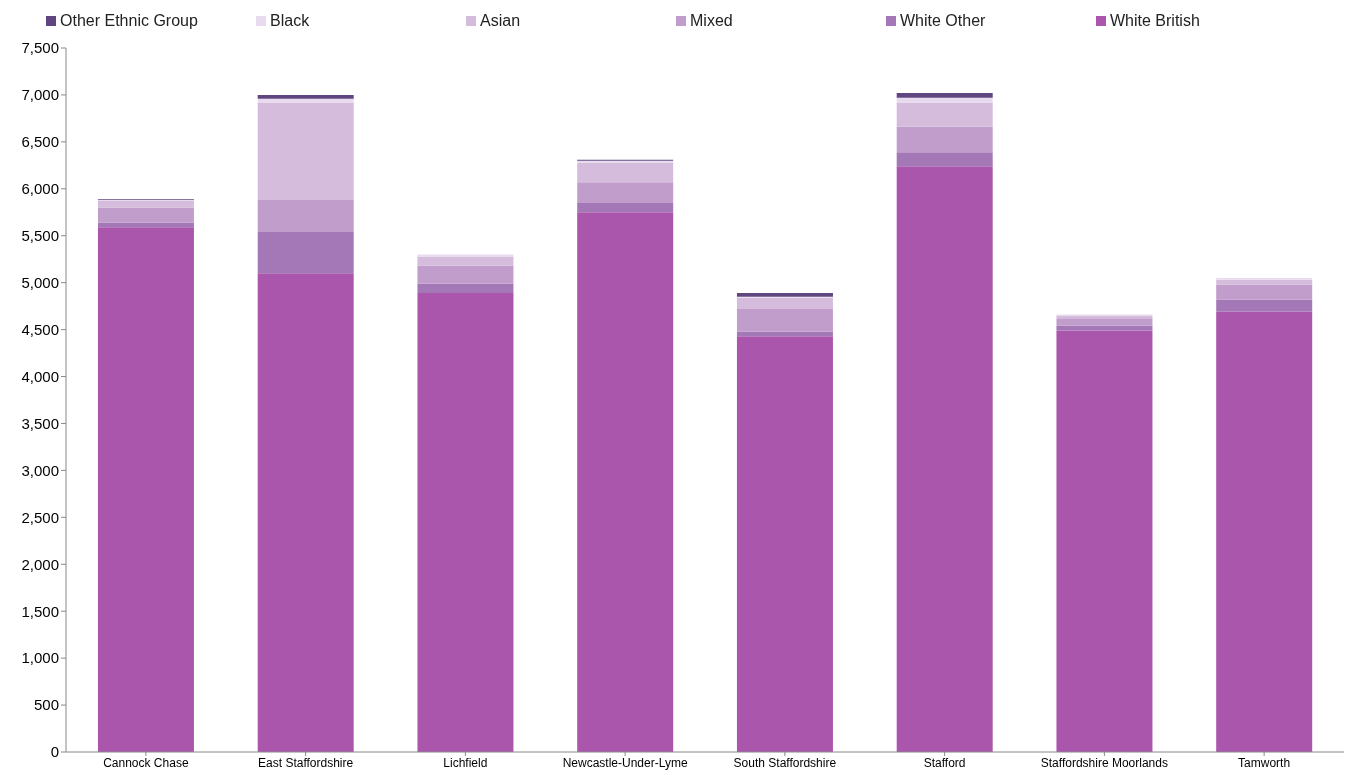  What do you see at coordinates (785, 762) in the screenshot?
I see `x-tick-label: South Staffordshire` at bounding box center [785, 762].